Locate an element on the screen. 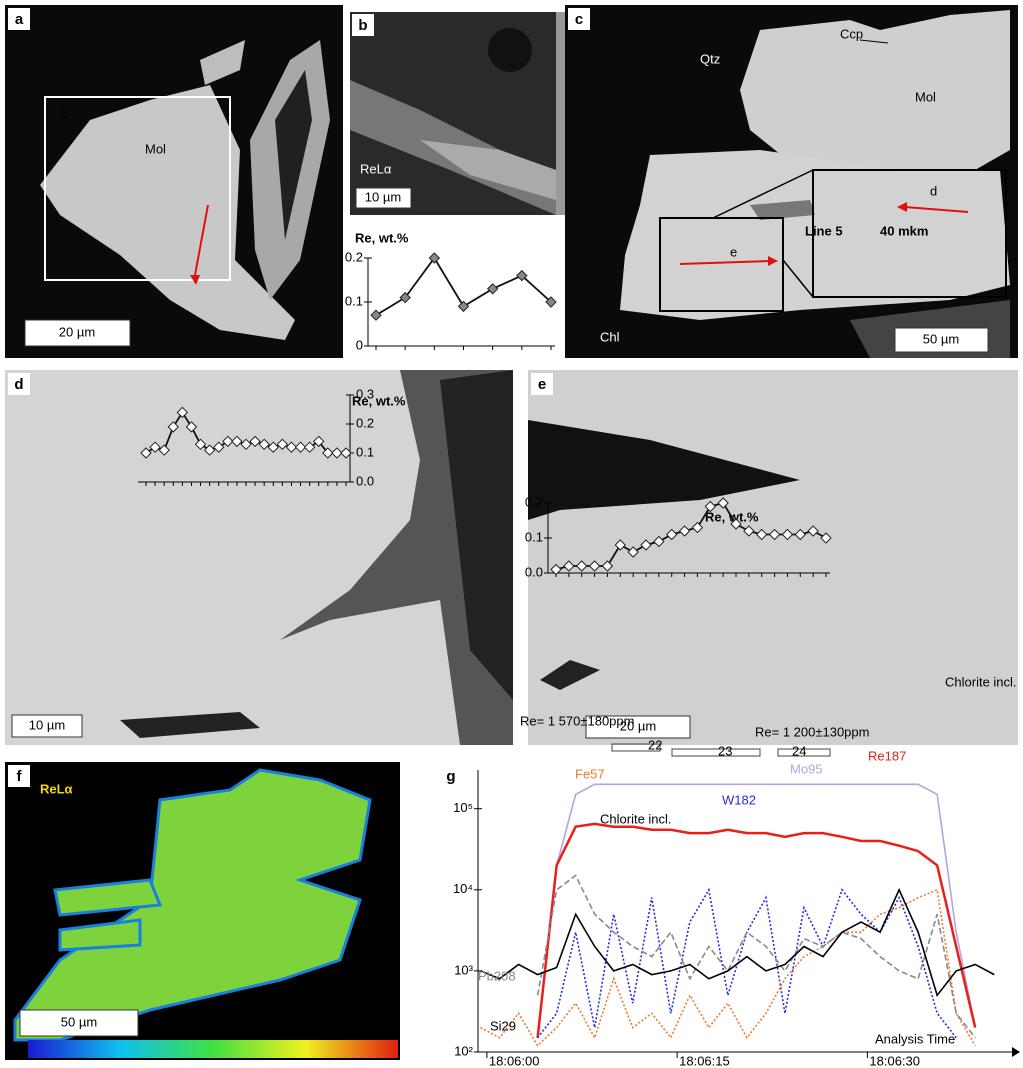 This screenshot has width=1023, height=1068. panel-letter: a is located at coordinates (19, 19).